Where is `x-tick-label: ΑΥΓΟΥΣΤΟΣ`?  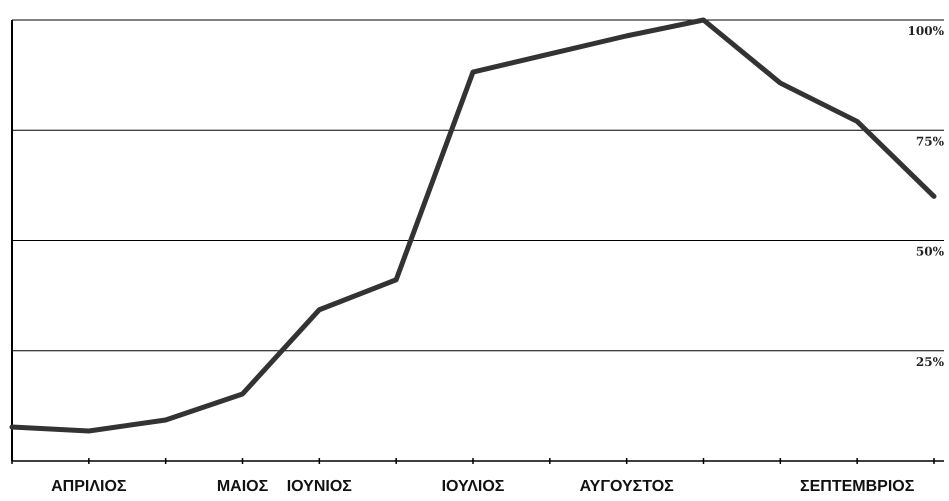
x-tick-label: ΑΥΓΟΥΣΤΟΣ is located at coordinates (627, 486).